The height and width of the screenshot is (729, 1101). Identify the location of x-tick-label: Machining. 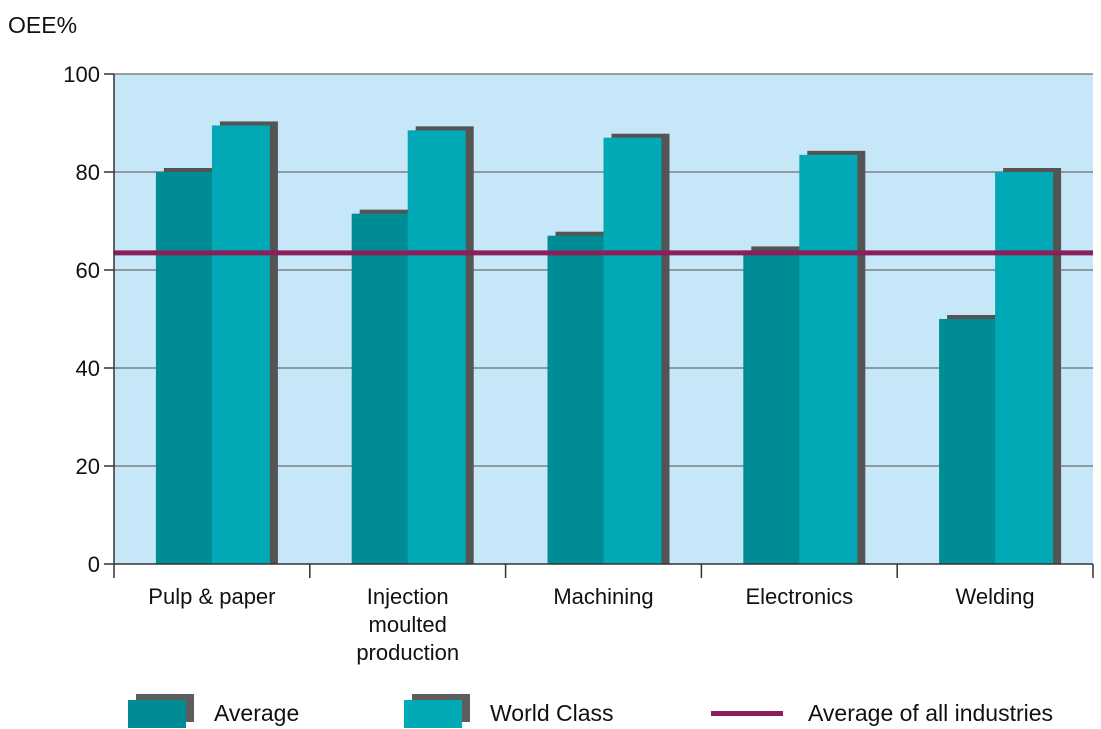
(603, 596).